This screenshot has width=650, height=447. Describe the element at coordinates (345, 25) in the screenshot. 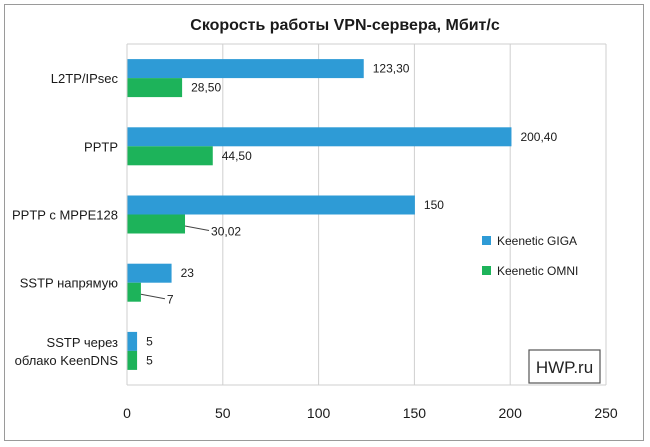

I see `chart-title: Скорость работы VPN-сервера, Мбит/с` at that location.